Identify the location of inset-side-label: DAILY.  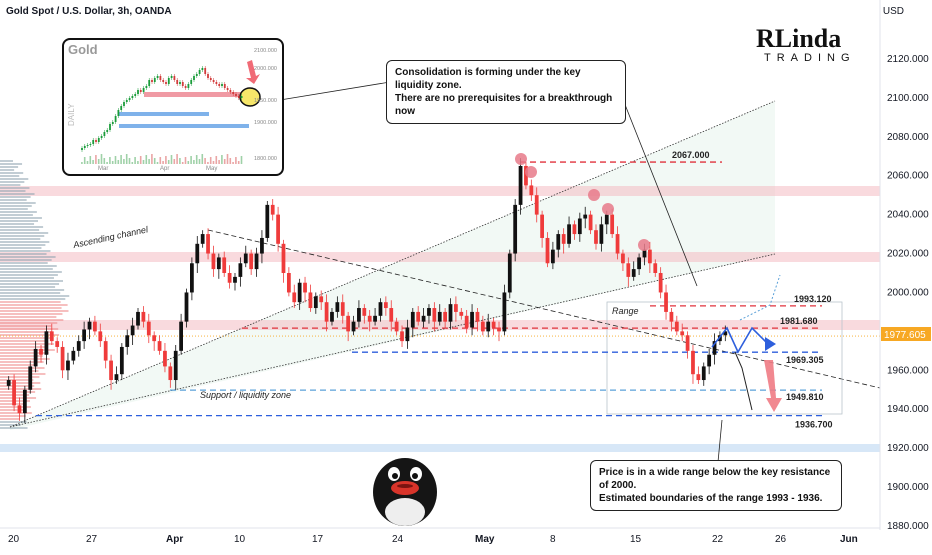
(71, 114).